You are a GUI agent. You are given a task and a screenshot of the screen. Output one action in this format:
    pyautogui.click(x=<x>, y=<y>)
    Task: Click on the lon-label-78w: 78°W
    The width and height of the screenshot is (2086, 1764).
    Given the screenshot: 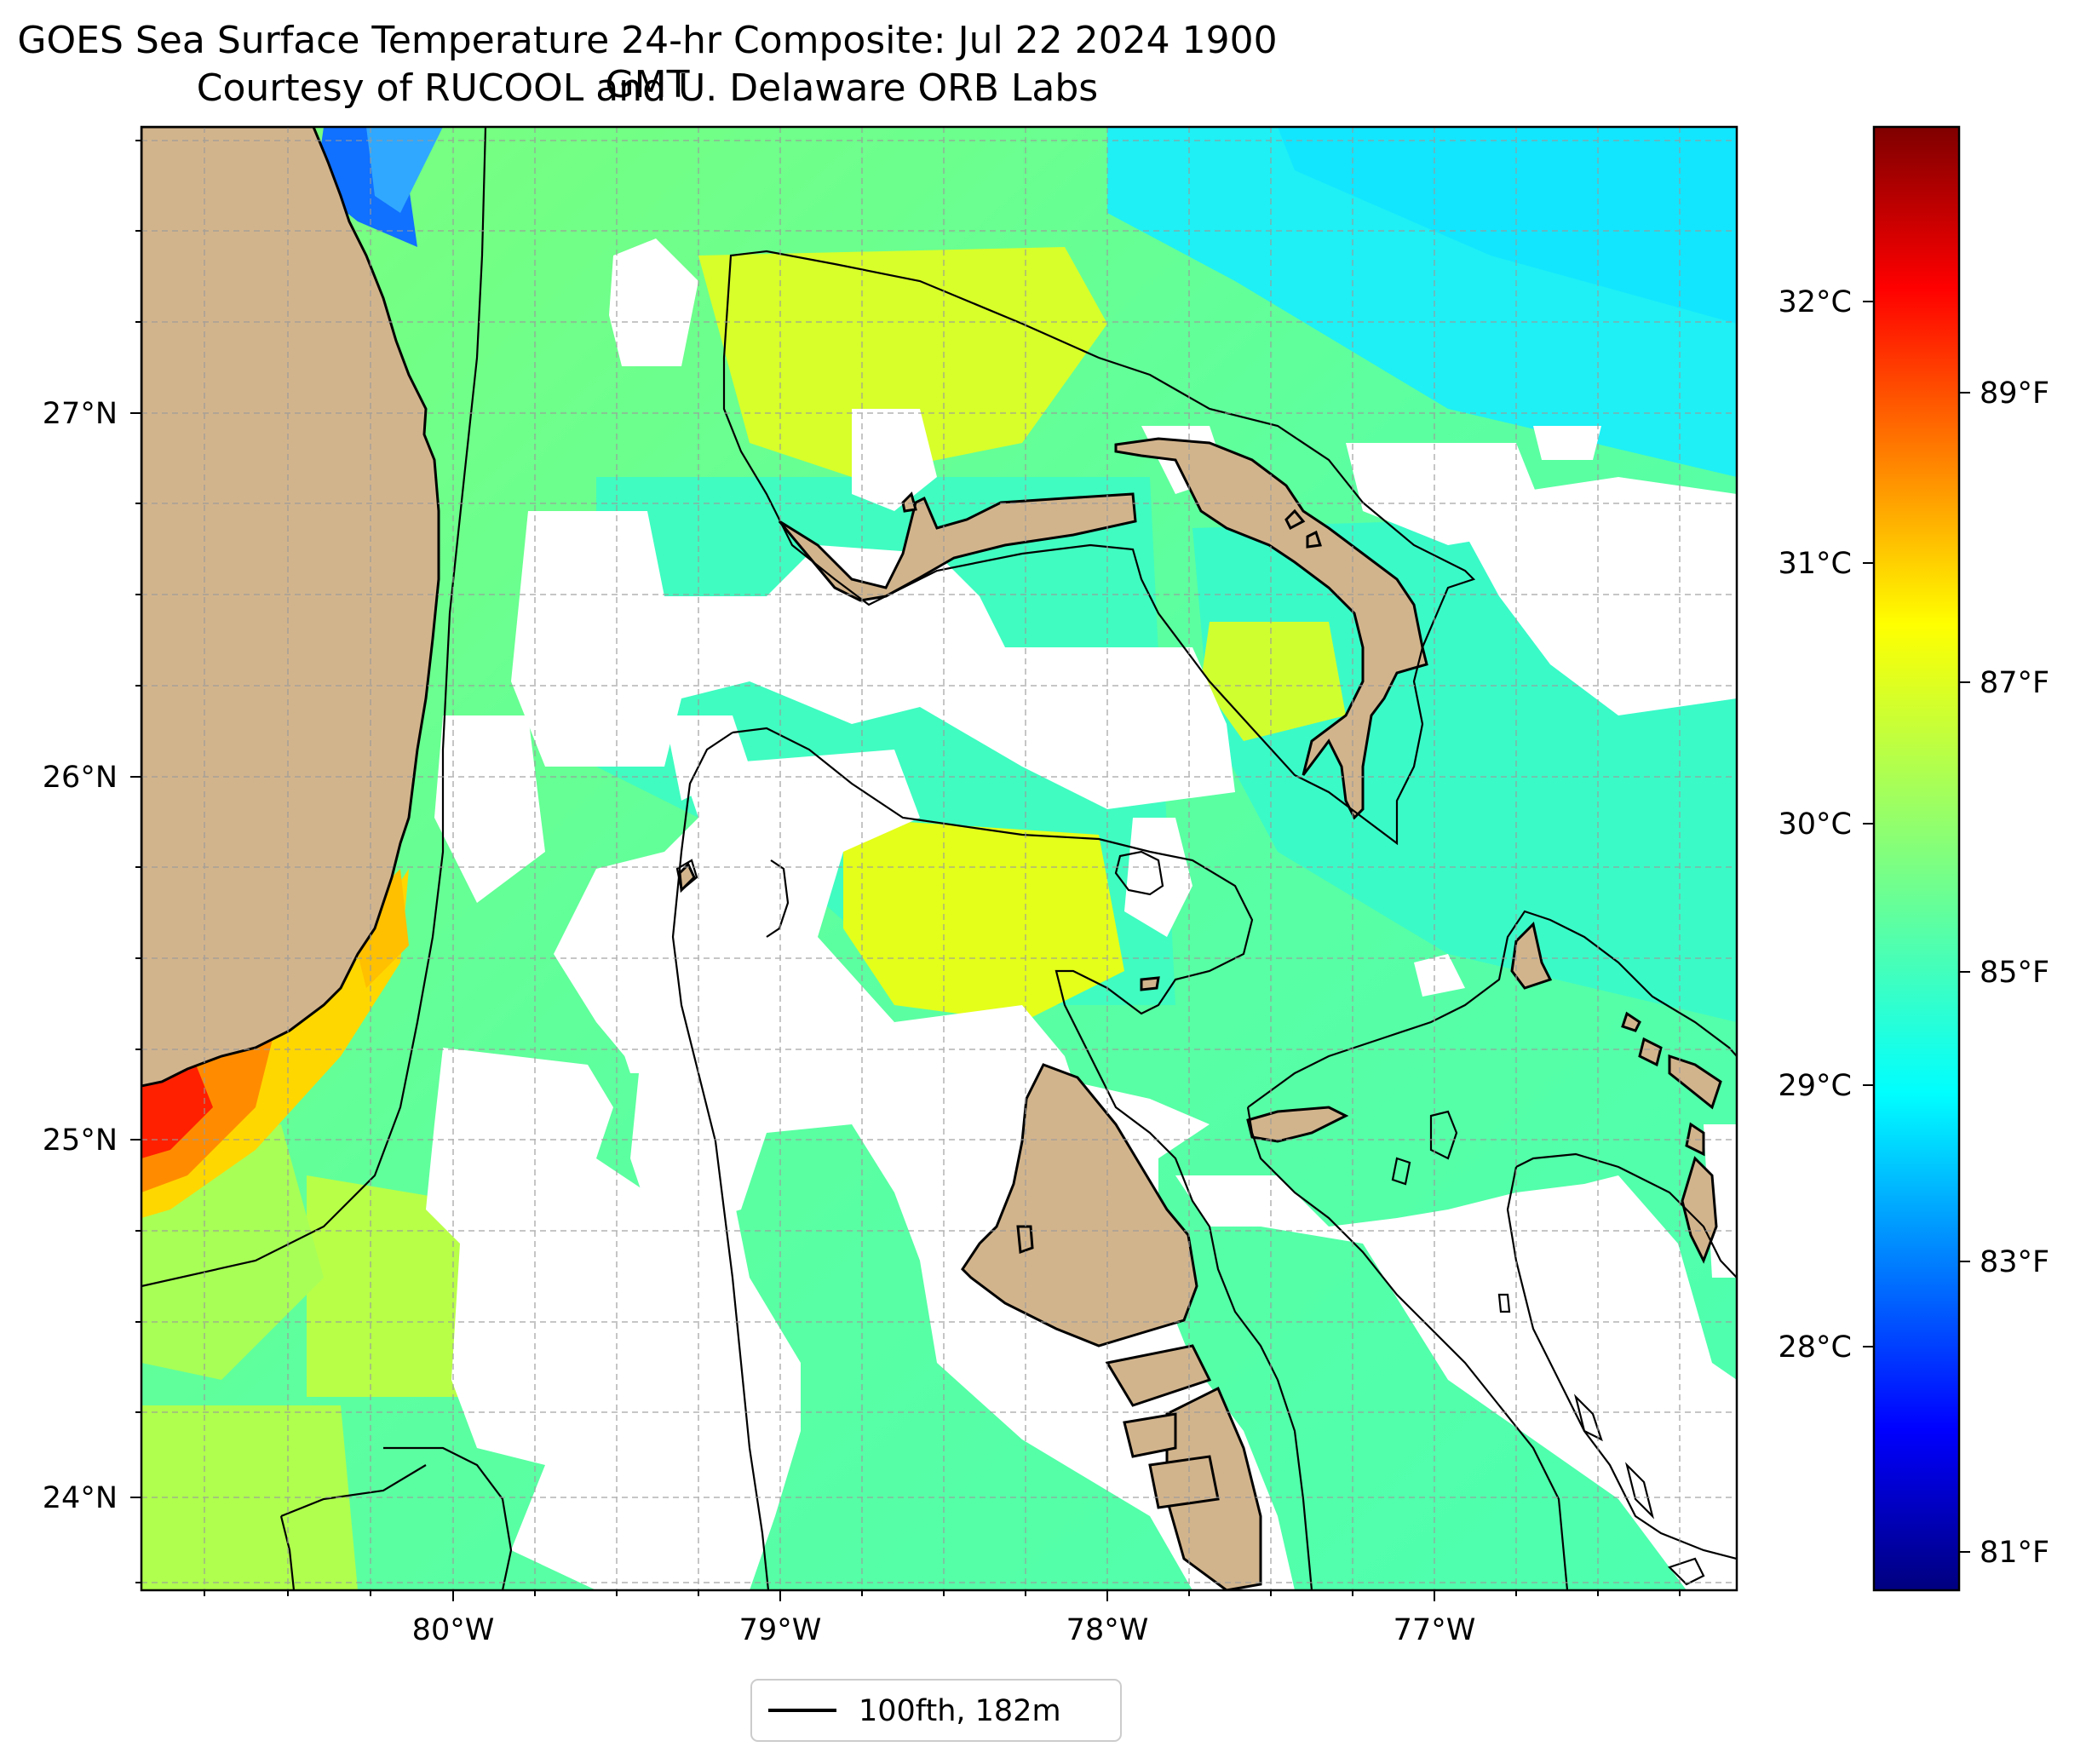 What is the action you would take?
    pyautogui.click(x=1107, y=1630)
    